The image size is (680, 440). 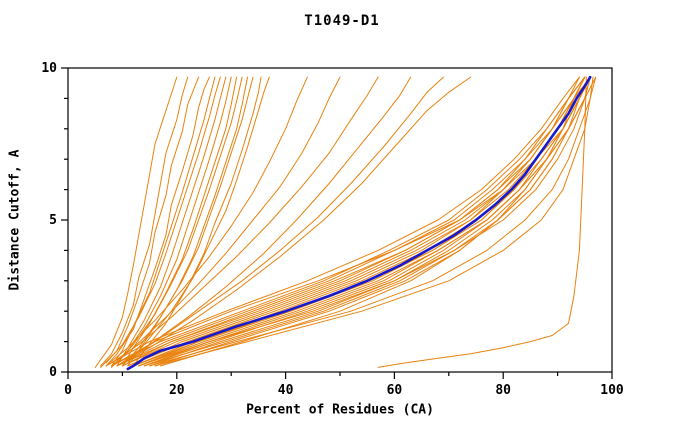 I want to click on svg-text: 10, so click(x=49, y=68).